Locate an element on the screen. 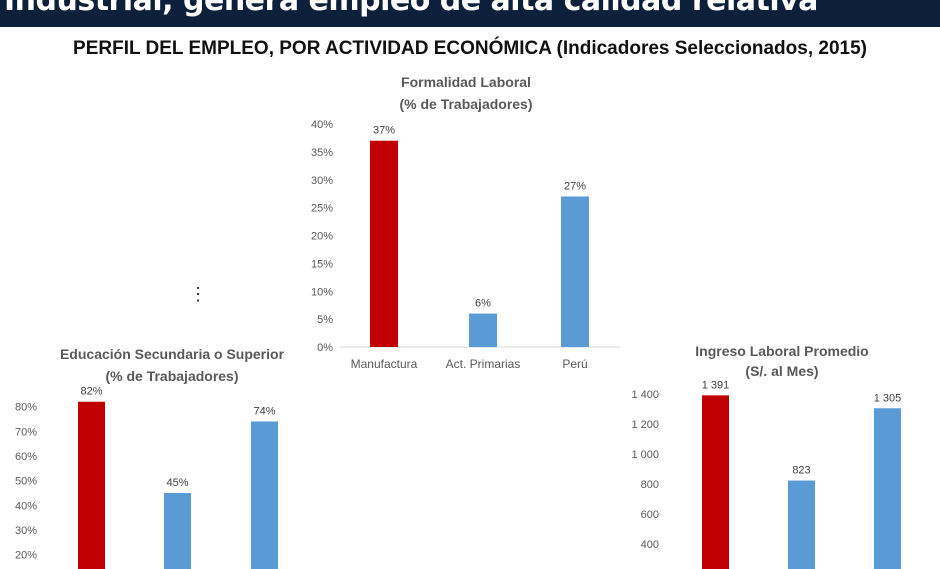 The width and height of the screenshot is (940, 569). data-label: 823 is located at coordinates (801, 471).